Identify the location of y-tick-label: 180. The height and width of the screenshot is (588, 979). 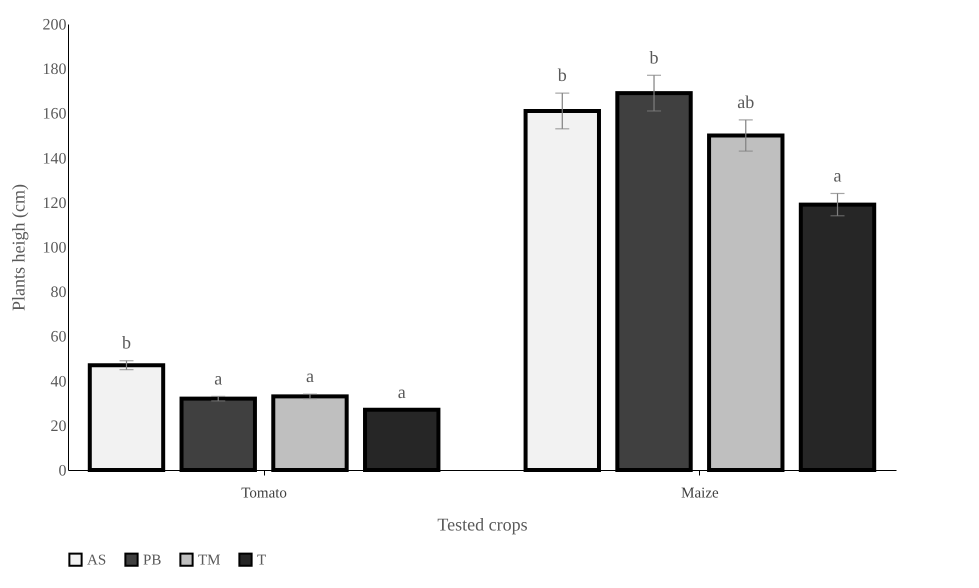
(54, 69).